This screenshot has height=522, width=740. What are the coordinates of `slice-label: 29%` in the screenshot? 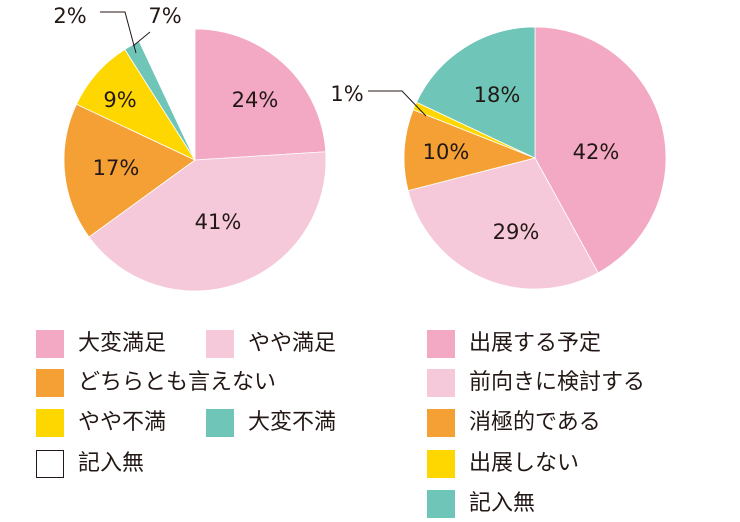 It's located at (516, 232).